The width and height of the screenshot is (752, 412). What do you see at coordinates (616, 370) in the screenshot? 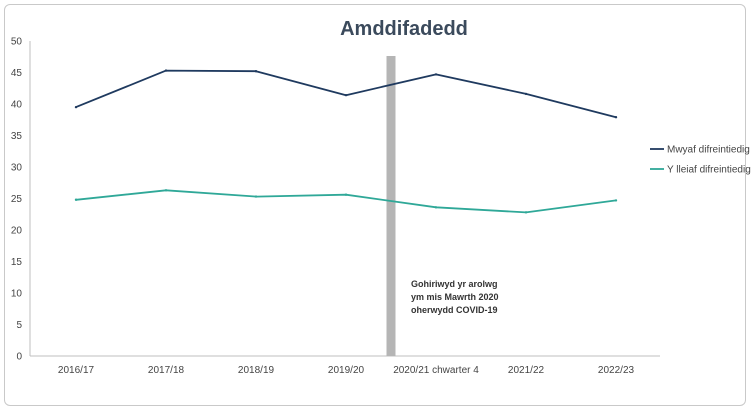
I see `x-tick-label: 2022/23` at bounding box center [616, 370].